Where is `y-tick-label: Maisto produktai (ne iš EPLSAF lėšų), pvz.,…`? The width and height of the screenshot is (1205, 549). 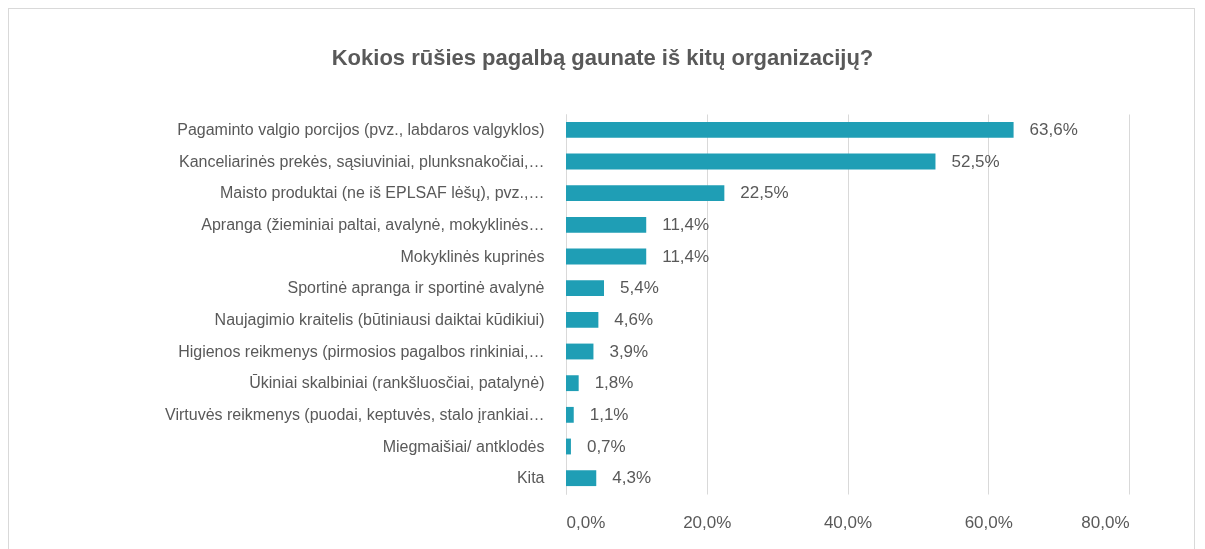 y-tick-label: Maisto produktai (ne iš EPLSAF lėšų), pvz.,… is located at coordinates (382, 193).